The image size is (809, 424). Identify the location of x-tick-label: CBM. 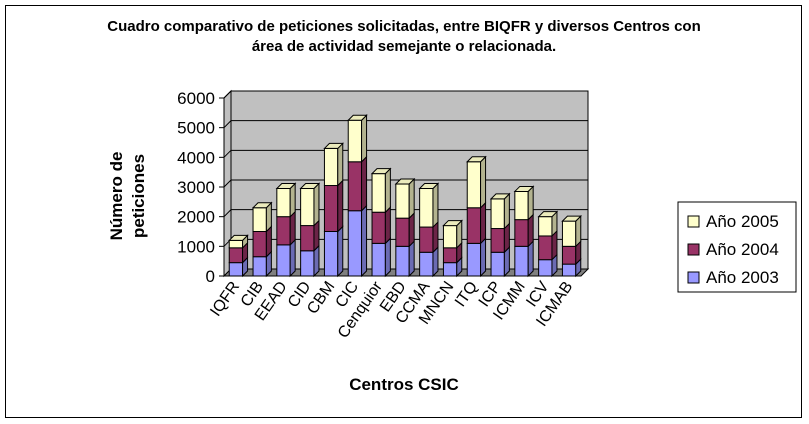
(321, 298).